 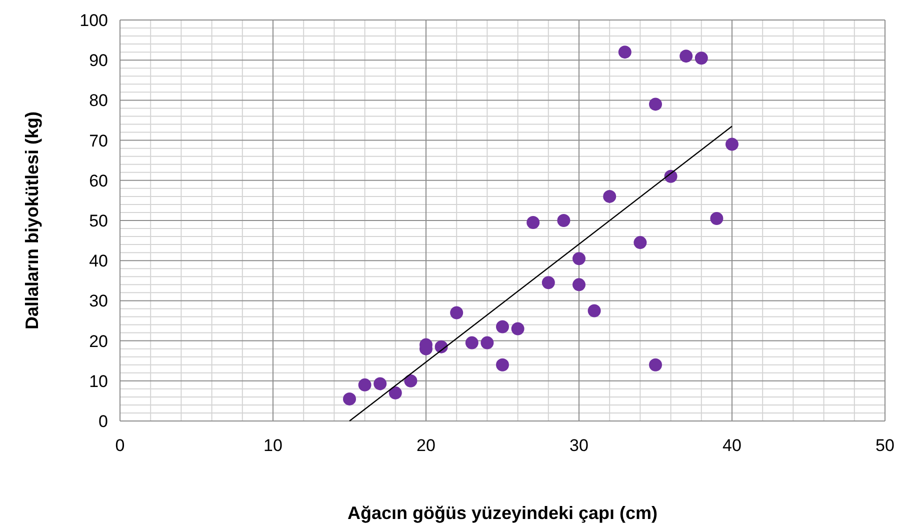 I want to click on y-tick-label: 60, so click(x=98, y=180).